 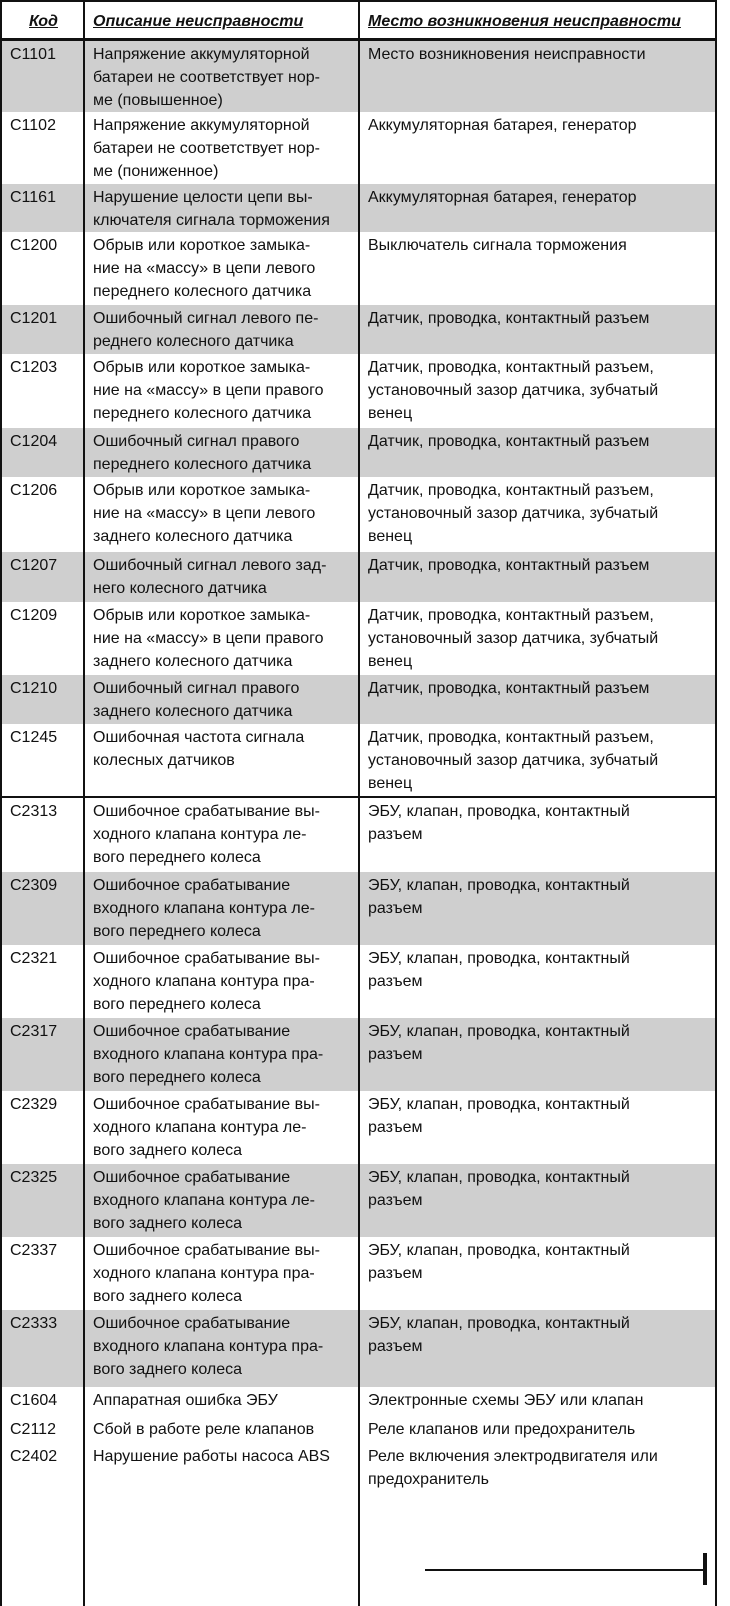 What do you see at coordinates (42, 452) in the screenshot?
I see `code-cell: C1204` at bounding box center [42, 452].